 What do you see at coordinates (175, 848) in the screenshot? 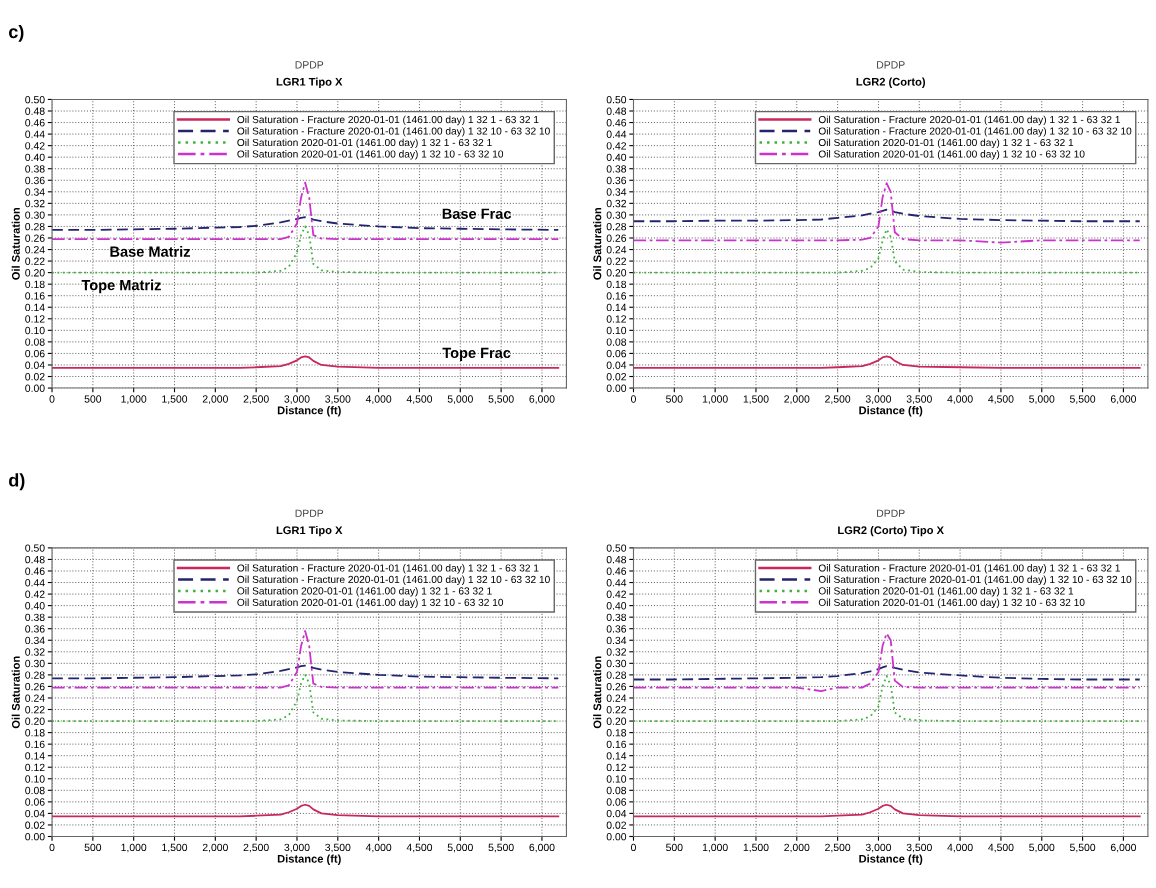
I see `x-tick-label: 1,500` at bounding box center [175, 848].